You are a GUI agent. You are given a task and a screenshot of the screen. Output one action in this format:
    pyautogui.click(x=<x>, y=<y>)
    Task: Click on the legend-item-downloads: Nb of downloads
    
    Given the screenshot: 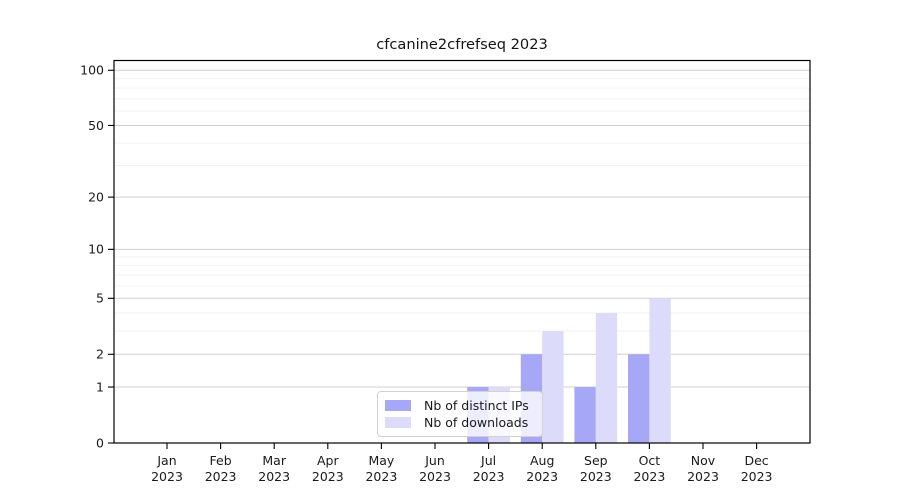 What is the action you would take?
    pyautogui.click(x=460, y=422)
    